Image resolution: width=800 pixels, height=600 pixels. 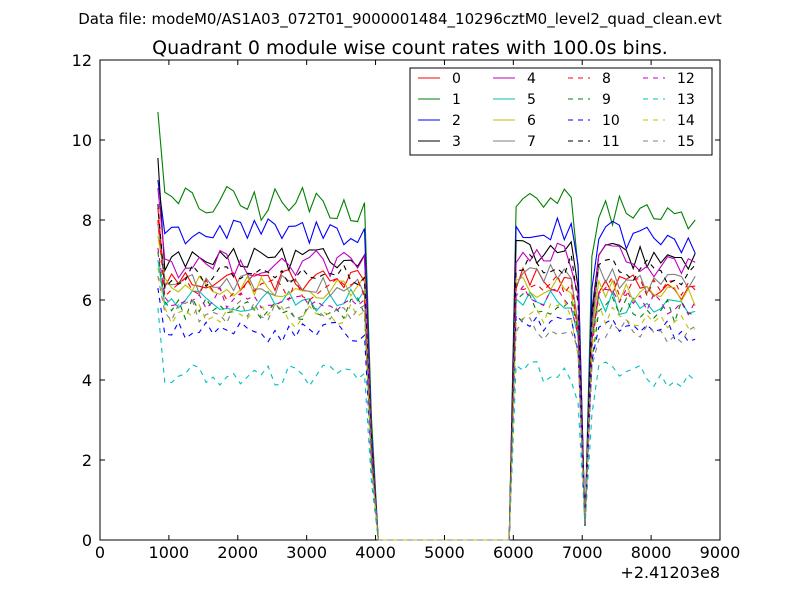 I want to click on y-tick-label: 2, so click(x=87, y=460).